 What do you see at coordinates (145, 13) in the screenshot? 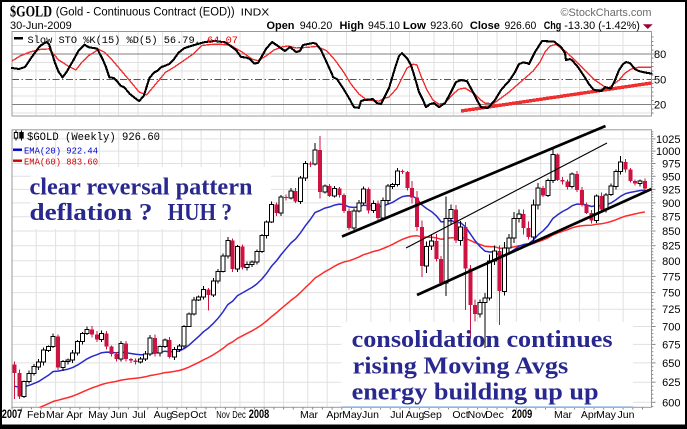
I see `svg-text:(Gold - Continuous Contract (E: (Gold - Continuous Contract (EOD))` at bounding box center [145, 13].